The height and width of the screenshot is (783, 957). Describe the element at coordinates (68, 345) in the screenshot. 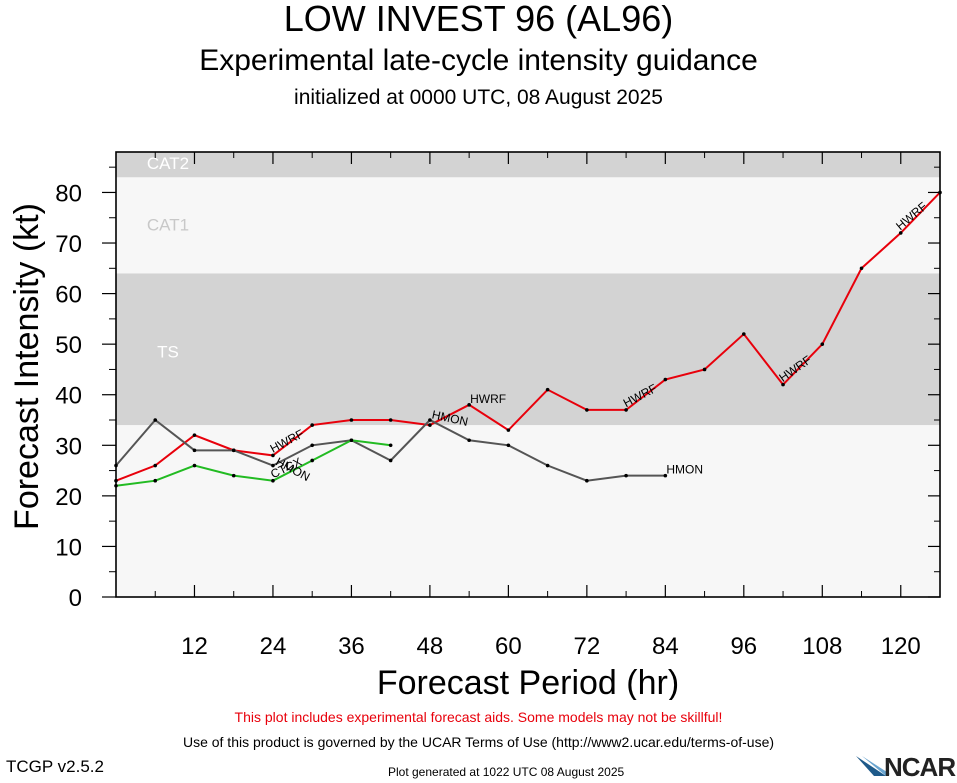

I see `y-tick-label: 50` at that location.